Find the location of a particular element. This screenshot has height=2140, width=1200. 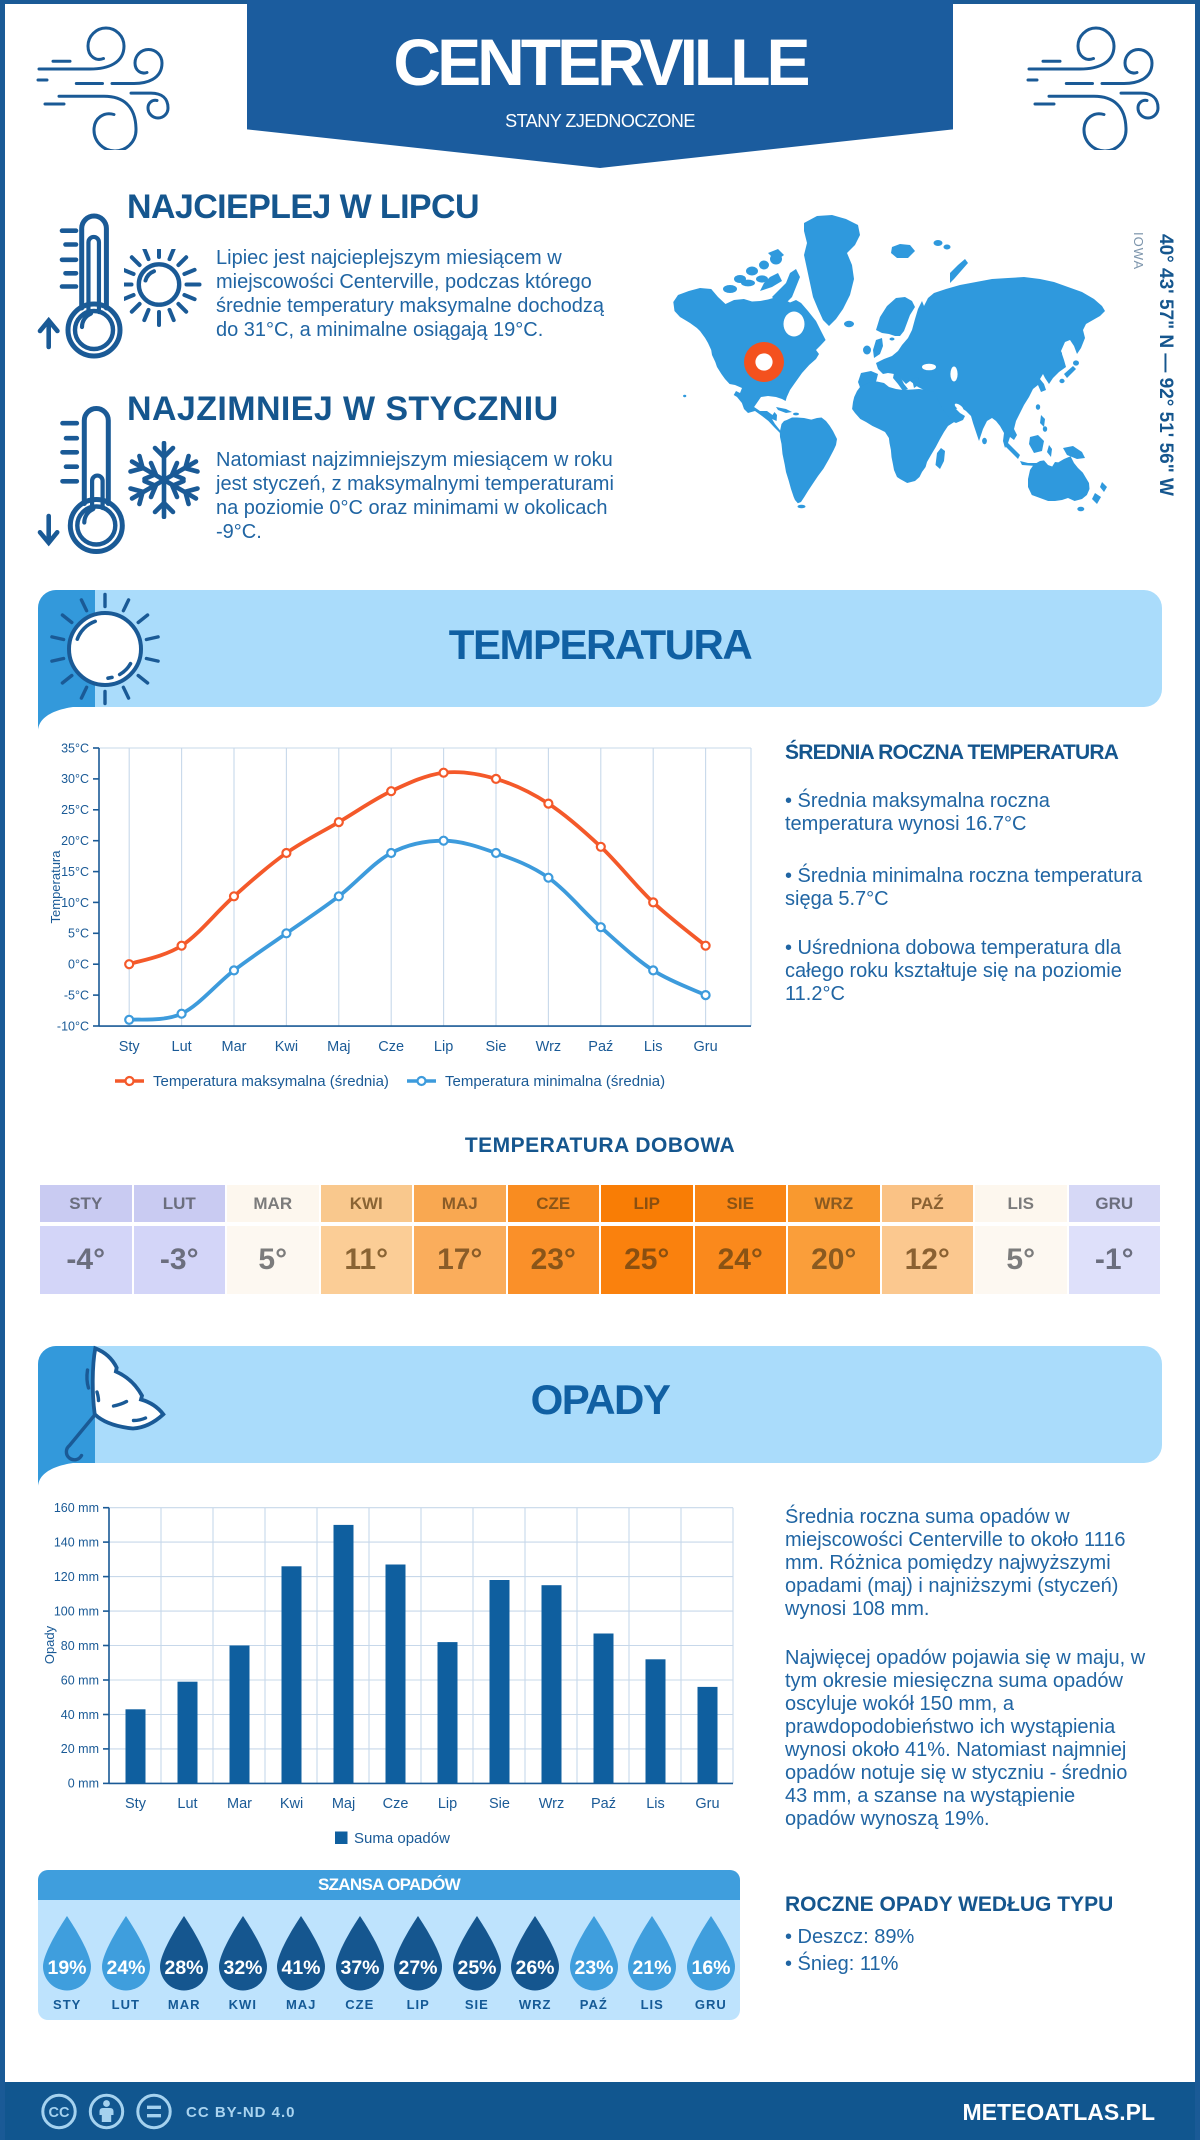

svg-text: 26% is located at coordinates (535, 1968).